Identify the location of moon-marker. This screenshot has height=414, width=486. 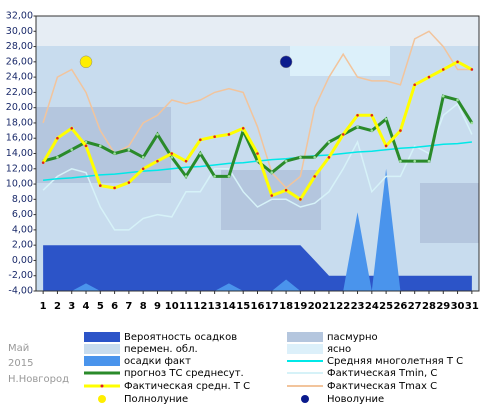
(86, 62).